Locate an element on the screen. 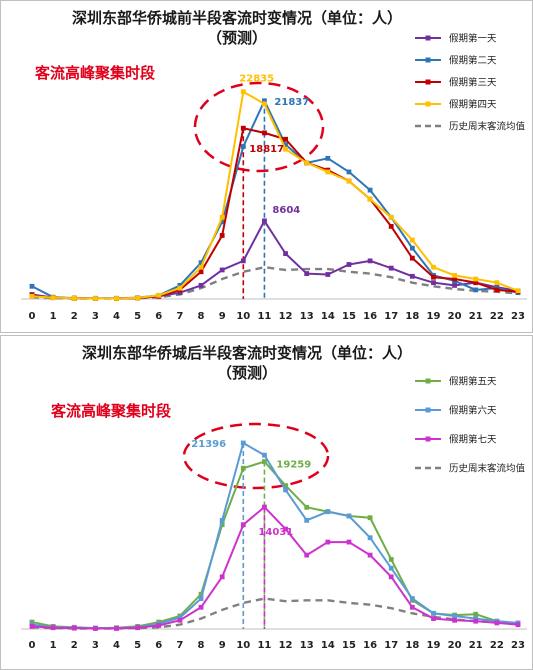  data-label: 8604 is located at coordinates (286, 210).